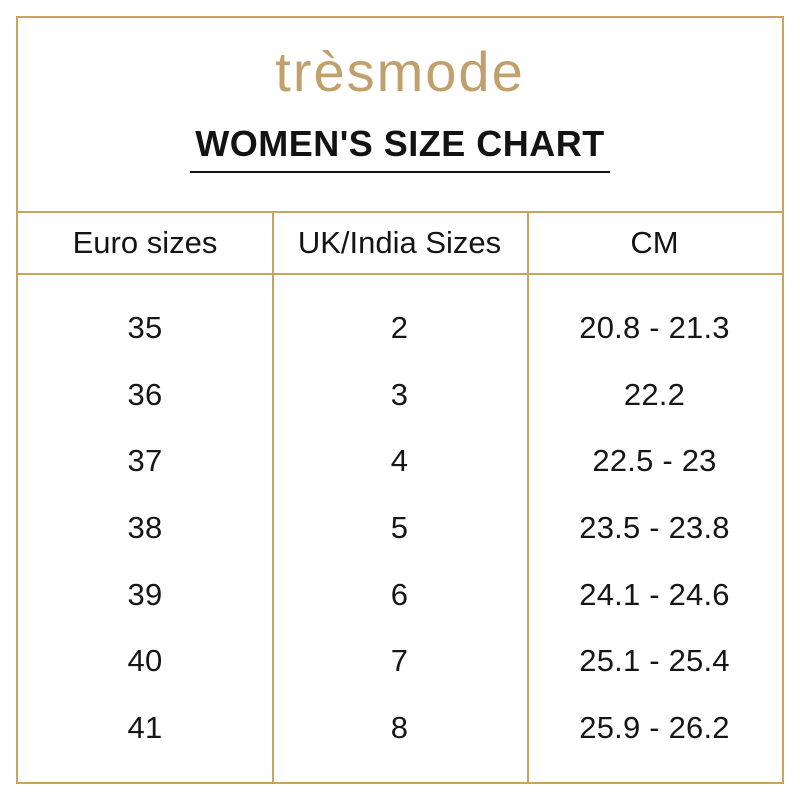 This screenshot has width=800, height=800. What do you see at coordinates (145, 661) in the screenshot?
I see `cell-euro-size: 40` at bounding box center [145, 661].